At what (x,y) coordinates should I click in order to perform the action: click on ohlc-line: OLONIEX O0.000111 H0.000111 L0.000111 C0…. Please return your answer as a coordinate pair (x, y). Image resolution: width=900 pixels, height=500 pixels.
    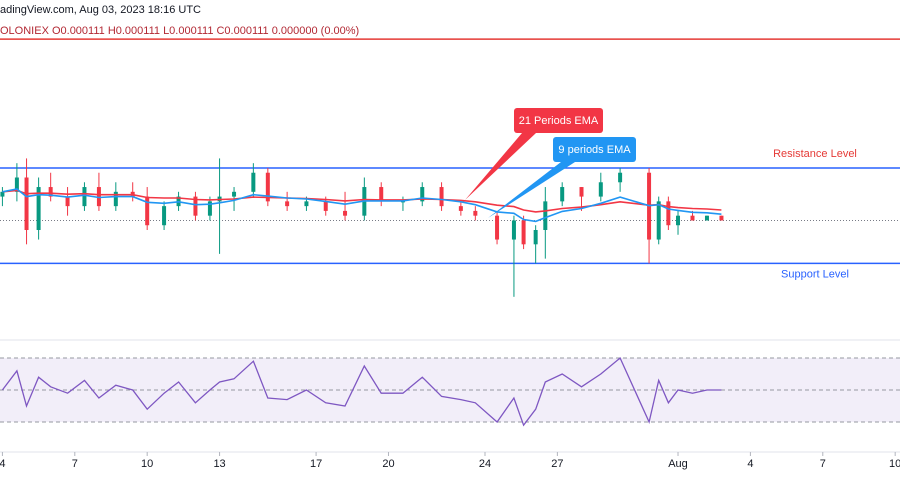
    Looking at the image, I should click on (179, 31).